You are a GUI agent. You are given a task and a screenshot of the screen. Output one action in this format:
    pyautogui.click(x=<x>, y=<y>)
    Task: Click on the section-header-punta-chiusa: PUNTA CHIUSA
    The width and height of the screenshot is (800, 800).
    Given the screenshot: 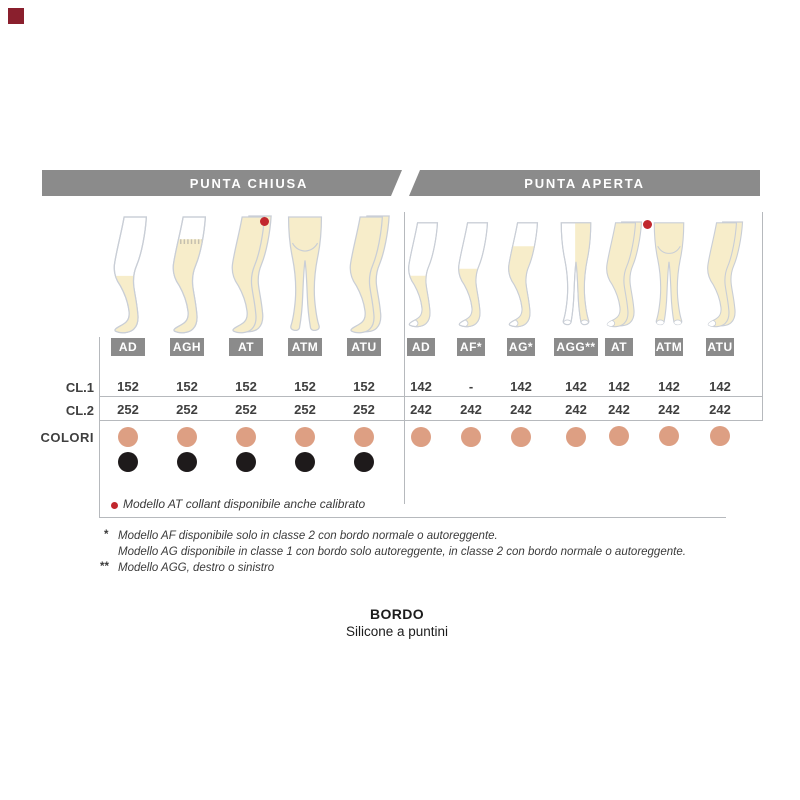 What is the action you would take?
    pyautogui.click(x=222, y=183)
    